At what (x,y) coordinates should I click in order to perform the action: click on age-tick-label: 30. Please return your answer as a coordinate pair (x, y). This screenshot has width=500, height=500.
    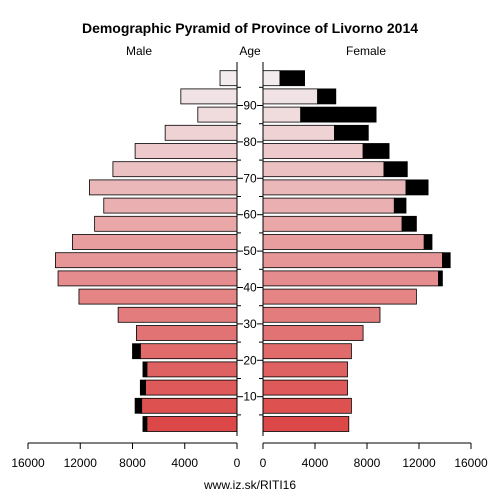
    Looking at the image, I should click on (250, 324).